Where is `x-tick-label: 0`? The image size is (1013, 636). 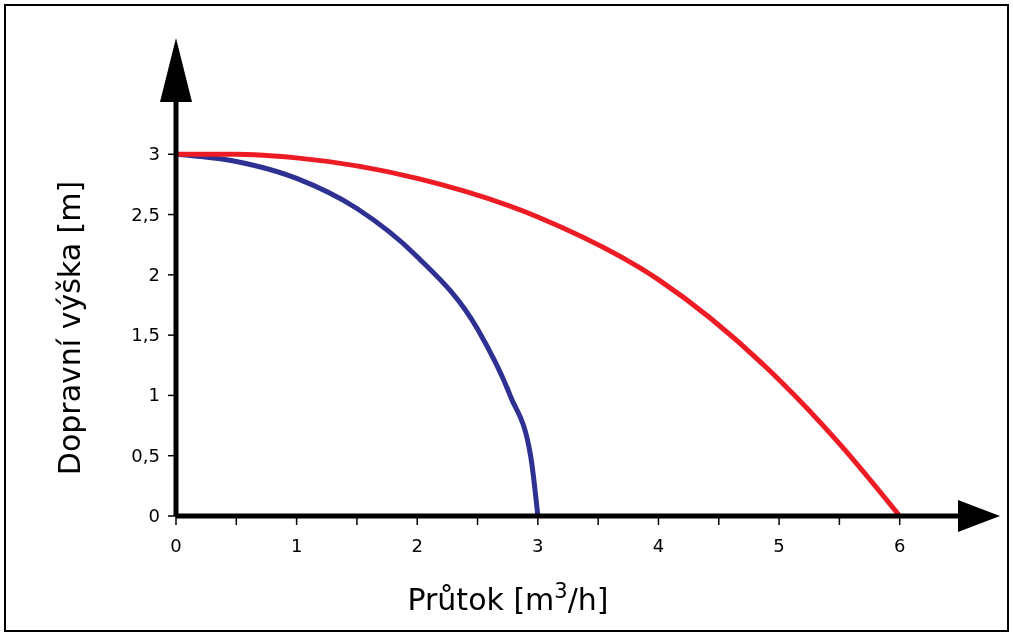
x-tick-label: 0 is located at coordinates (176, 545).